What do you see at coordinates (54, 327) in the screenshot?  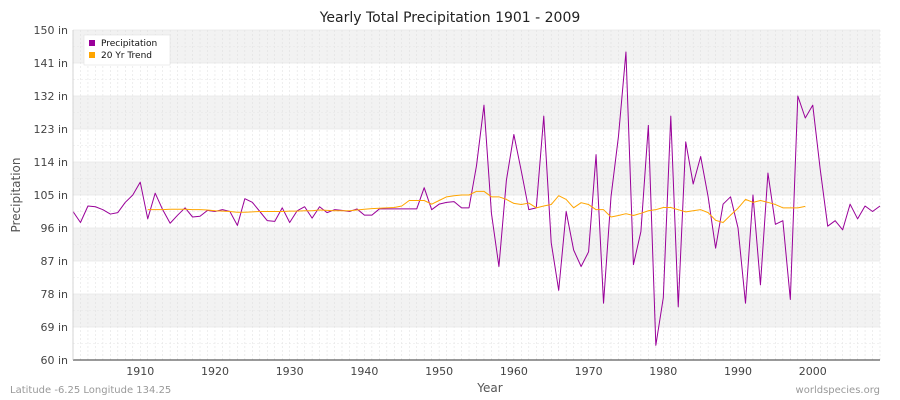 I see `y-tick-label: 69 in` at bounding box center [54, 327].